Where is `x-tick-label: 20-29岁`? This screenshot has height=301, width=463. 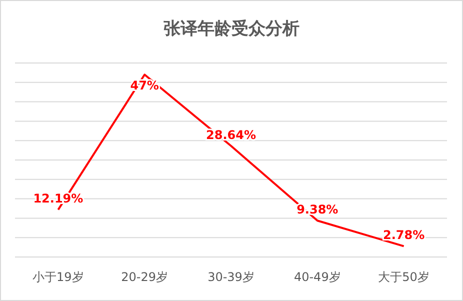 x-tick-label: 20-29岁 is located at coordinates (144, 277).